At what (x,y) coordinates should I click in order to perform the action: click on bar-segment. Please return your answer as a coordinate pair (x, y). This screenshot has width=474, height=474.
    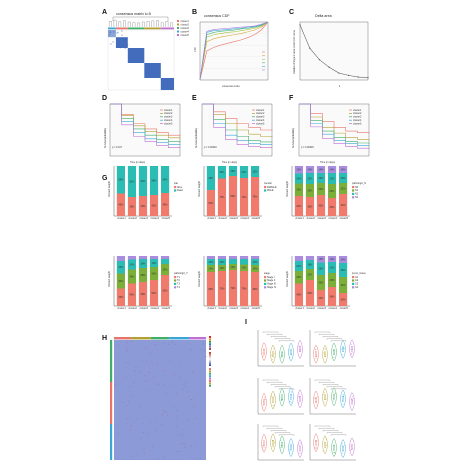
    Looking at the image, I should click on (211, 257).